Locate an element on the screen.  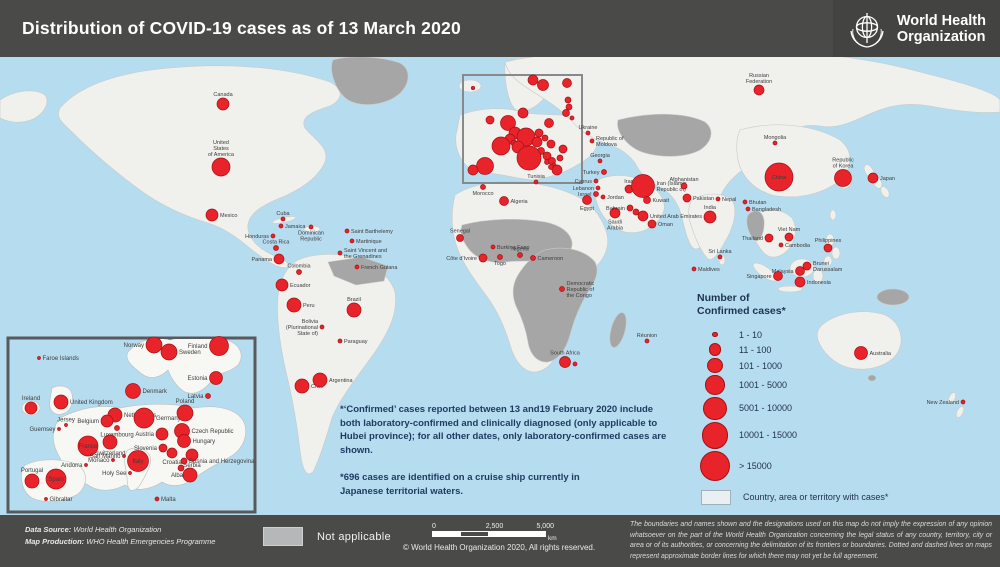
map-label-costa-rica: Costa Rica is located at coordinates (277, 243).